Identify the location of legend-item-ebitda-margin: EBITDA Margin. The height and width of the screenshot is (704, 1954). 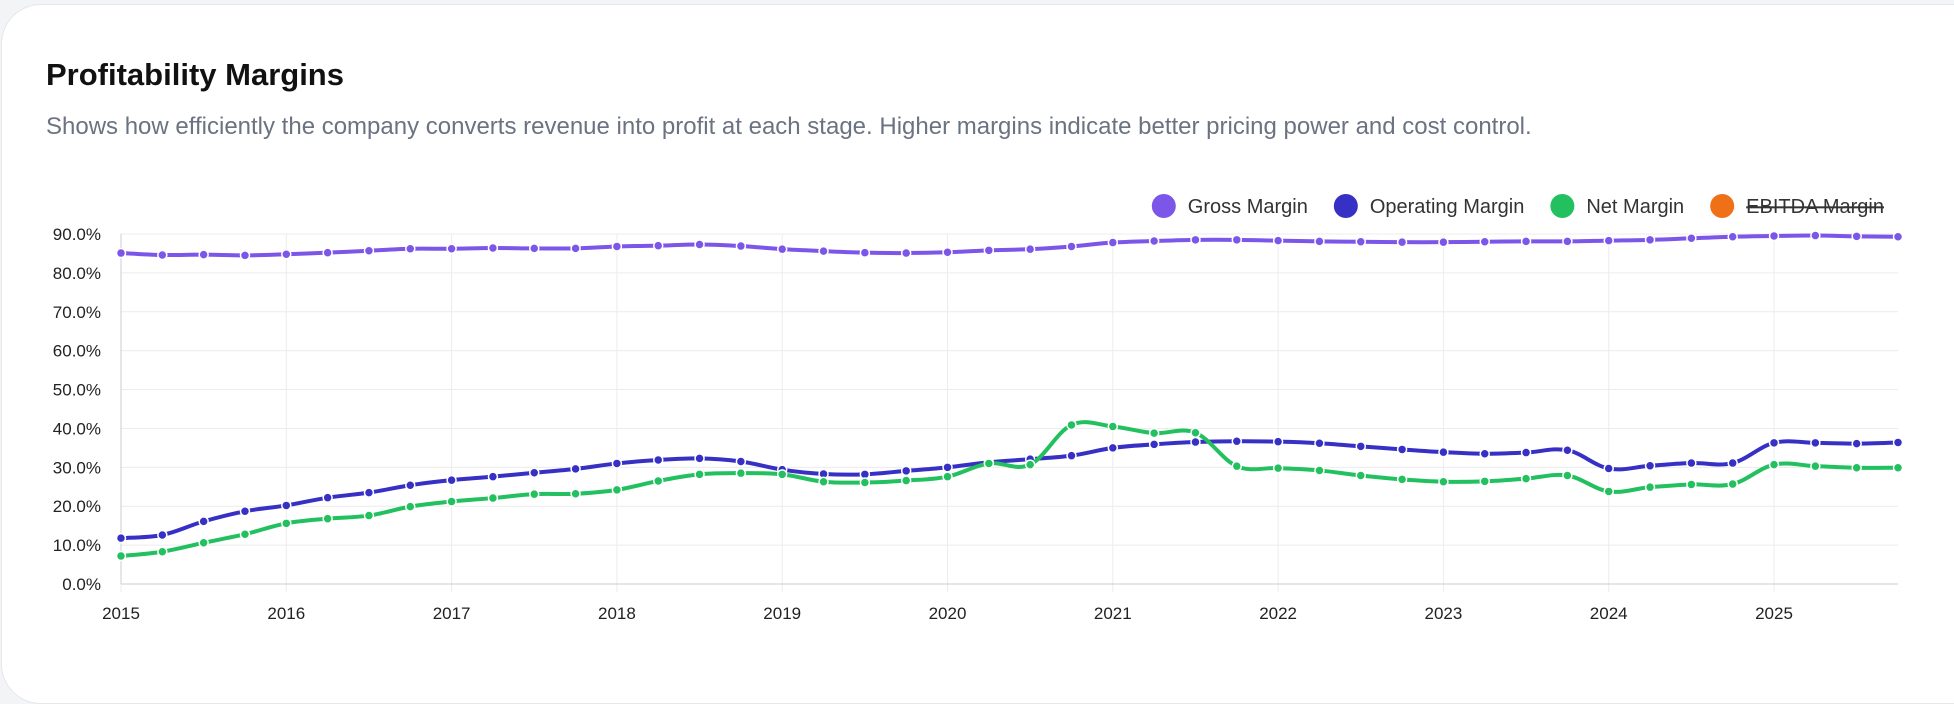
(1797, 206).